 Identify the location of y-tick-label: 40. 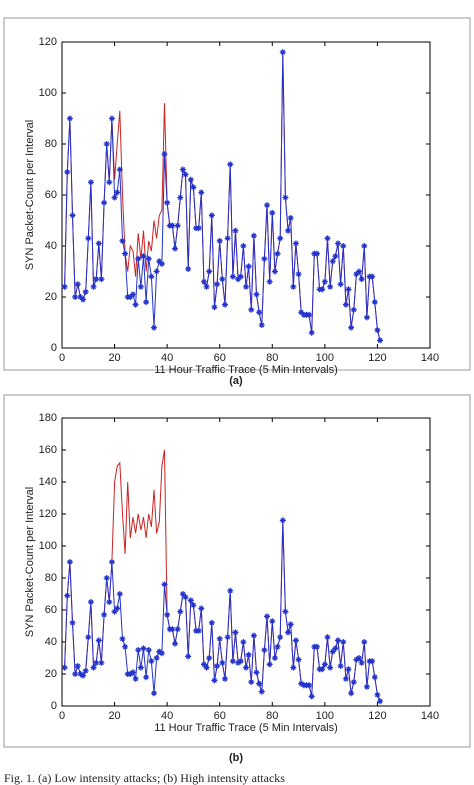
(51, 642).